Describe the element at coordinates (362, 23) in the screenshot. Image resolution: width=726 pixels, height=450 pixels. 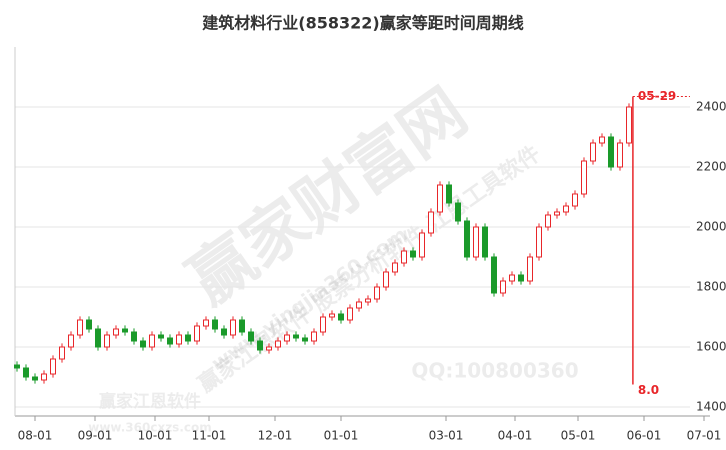
I see `chart-title: 建筑材料行业(858322)赢家等距时间周期线` at that location.